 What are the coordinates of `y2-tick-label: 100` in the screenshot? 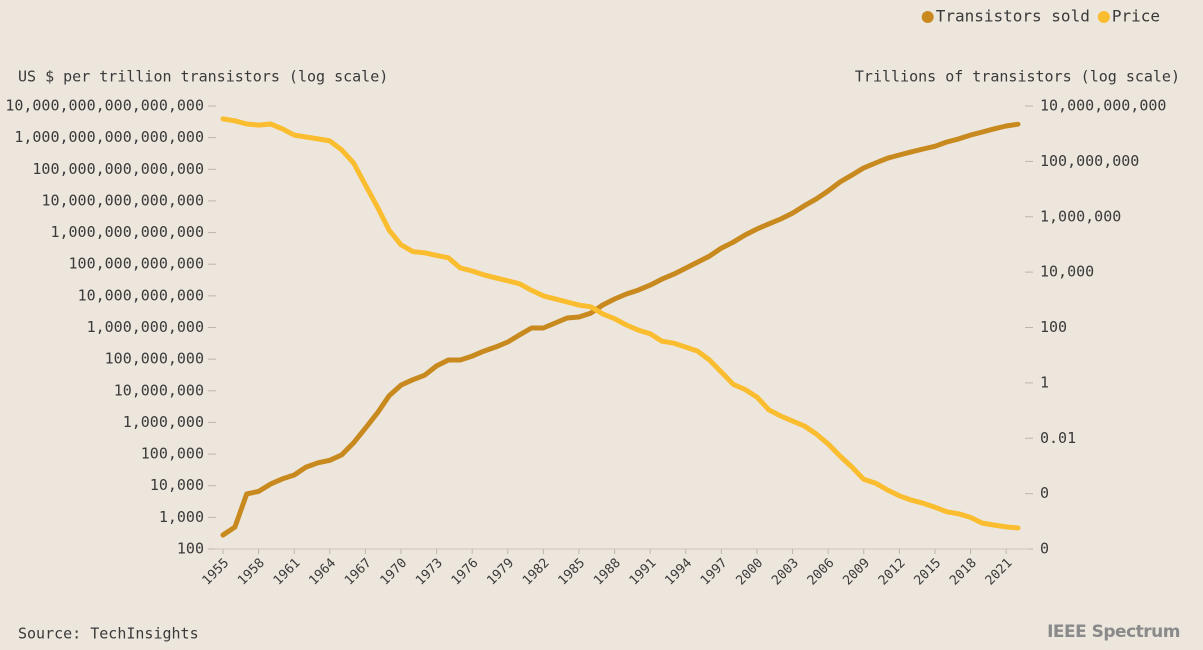 It's located at (1053, 327).